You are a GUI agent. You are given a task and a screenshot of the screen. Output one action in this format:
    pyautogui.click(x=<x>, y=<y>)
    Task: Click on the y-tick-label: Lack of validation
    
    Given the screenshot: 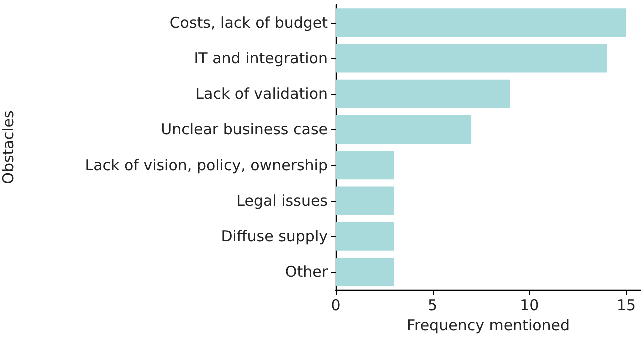 What is the action you would take?
    pyautogui.click(x=262, y=94)
    